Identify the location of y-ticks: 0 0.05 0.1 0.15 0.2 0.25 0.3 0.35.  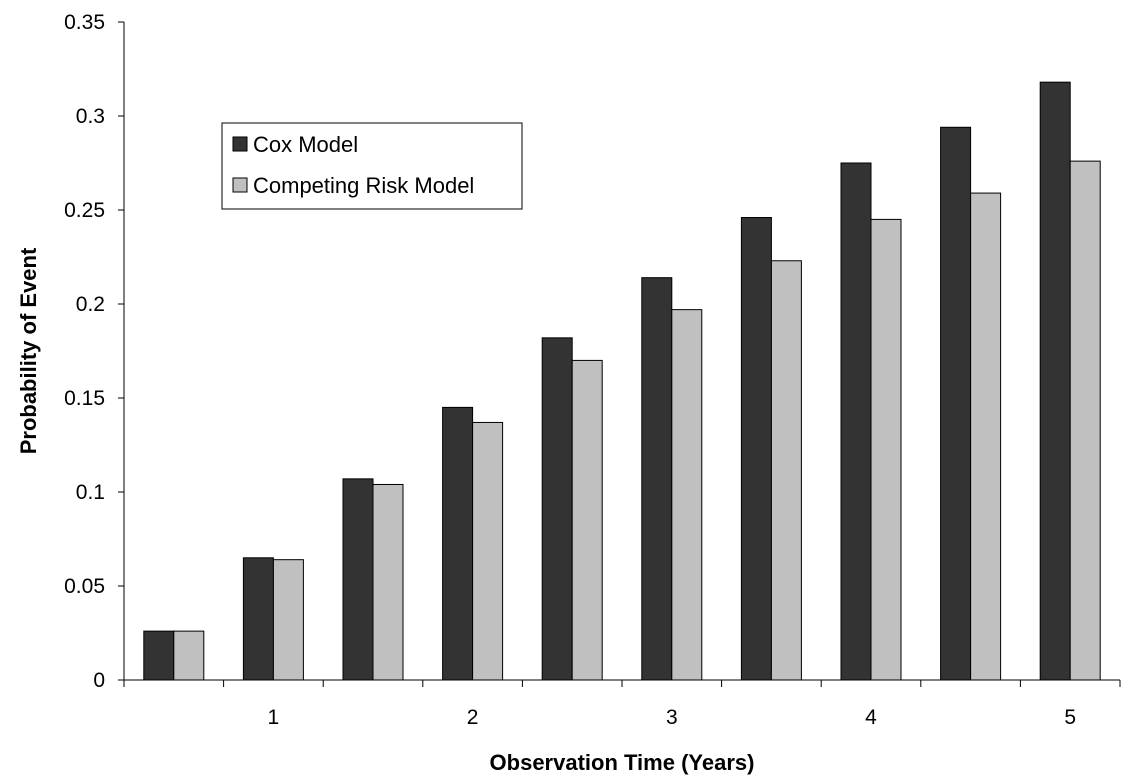
(94, 351).